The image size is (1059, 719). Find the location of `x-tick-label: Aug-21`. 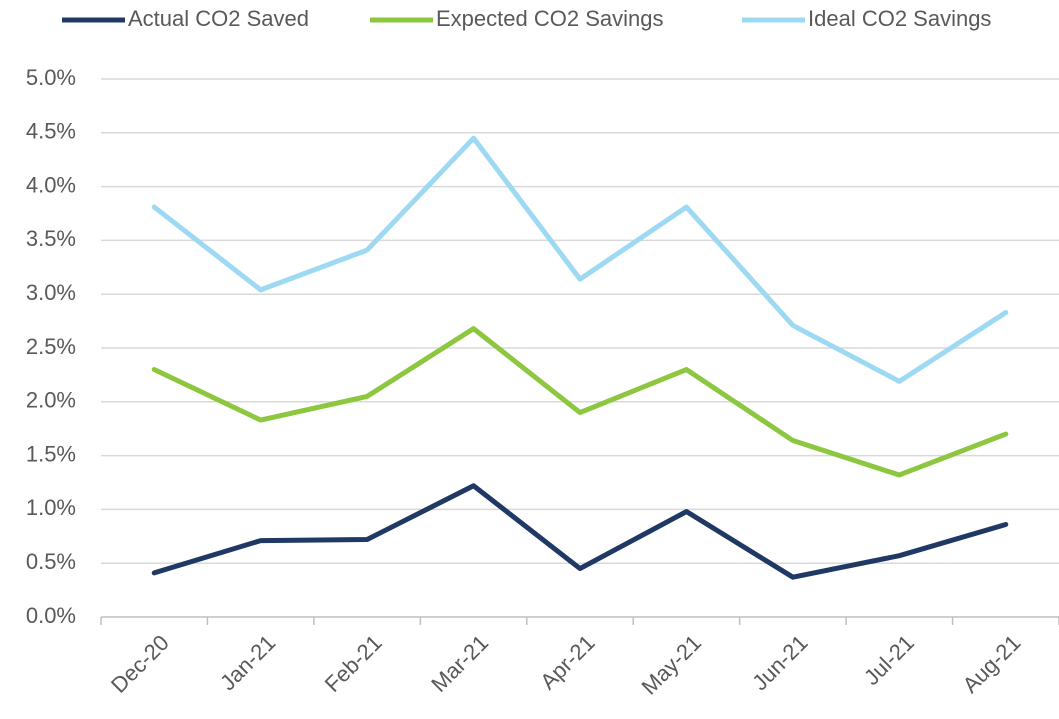

x-tick-label: Aug-21 is located at coordinates (992, 664).